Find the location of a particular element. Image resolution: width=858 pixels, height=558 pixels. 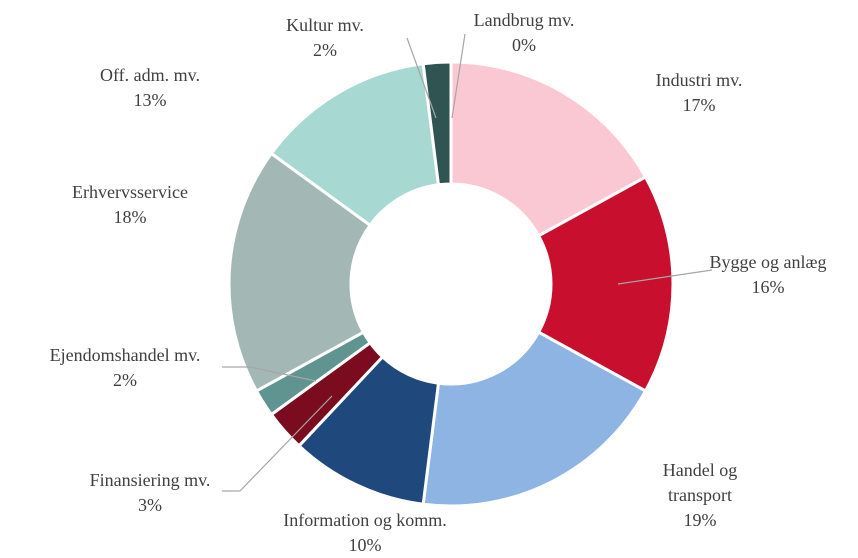

value-label: 19% is located at coordinates (700, 520).